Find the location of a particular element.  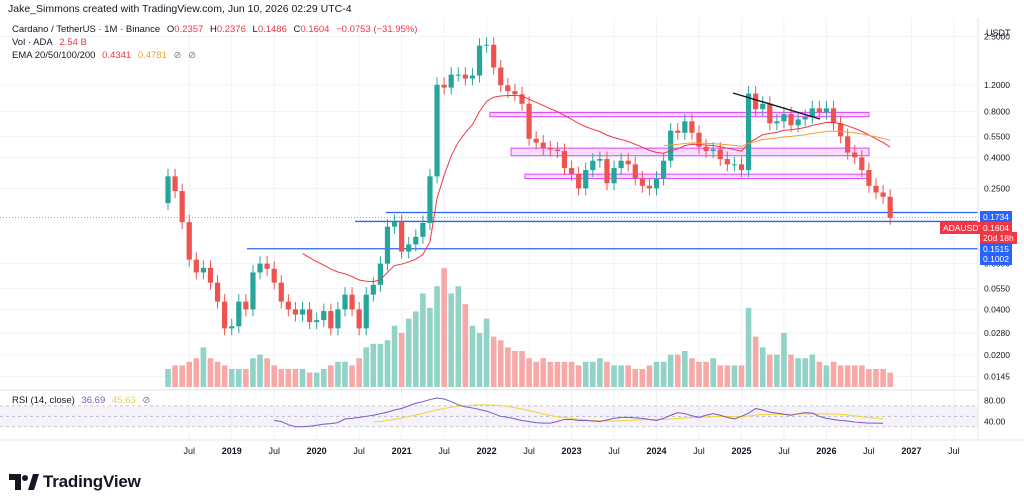

price-tick-label: 0.0400 is located at coordinates (997, 309).